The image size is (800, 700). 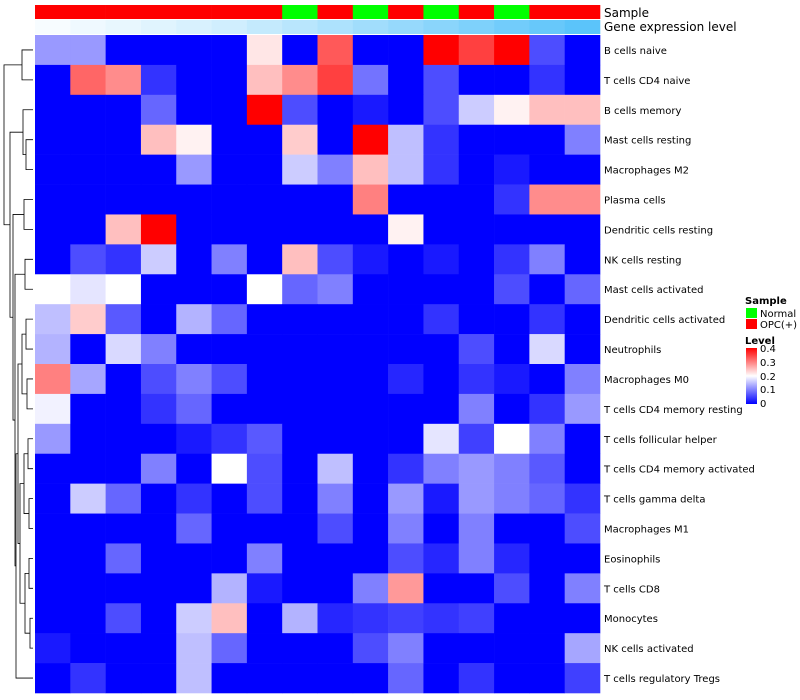 I want to click on legend-tick: 0.3, so click(x=768, y=363).